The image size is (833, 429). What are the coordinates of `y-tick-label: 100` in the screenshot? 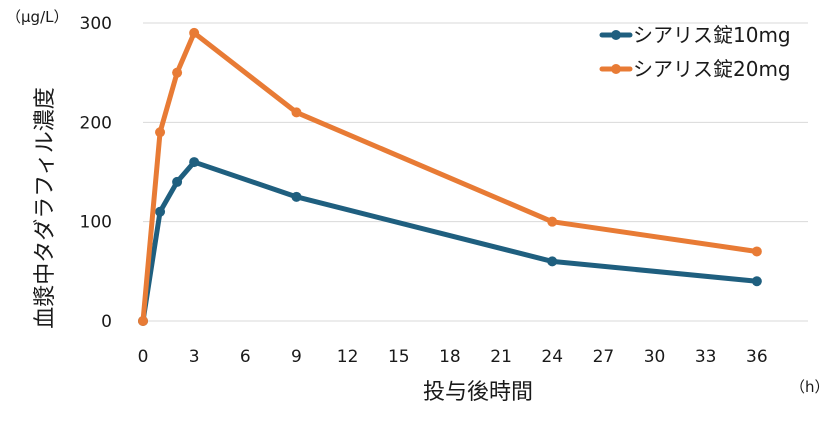 It's located at (96, 223).